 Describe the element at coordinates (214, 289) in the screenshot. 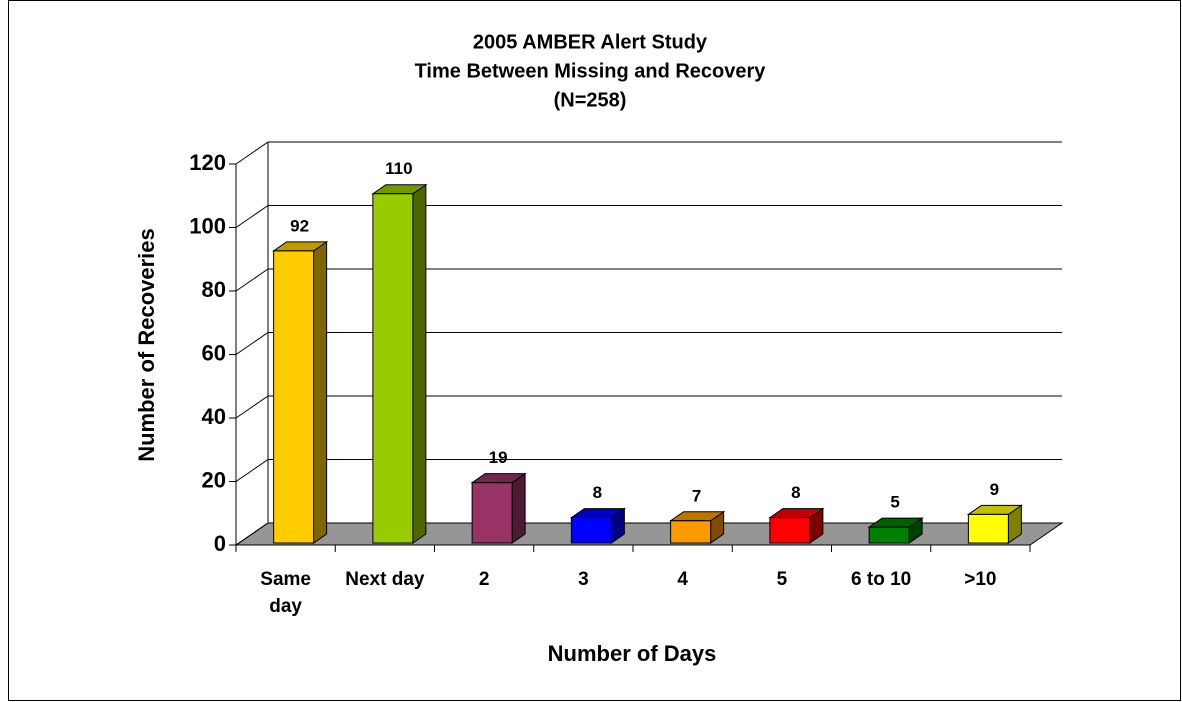

I see `y-tick-label: 80` at that location.